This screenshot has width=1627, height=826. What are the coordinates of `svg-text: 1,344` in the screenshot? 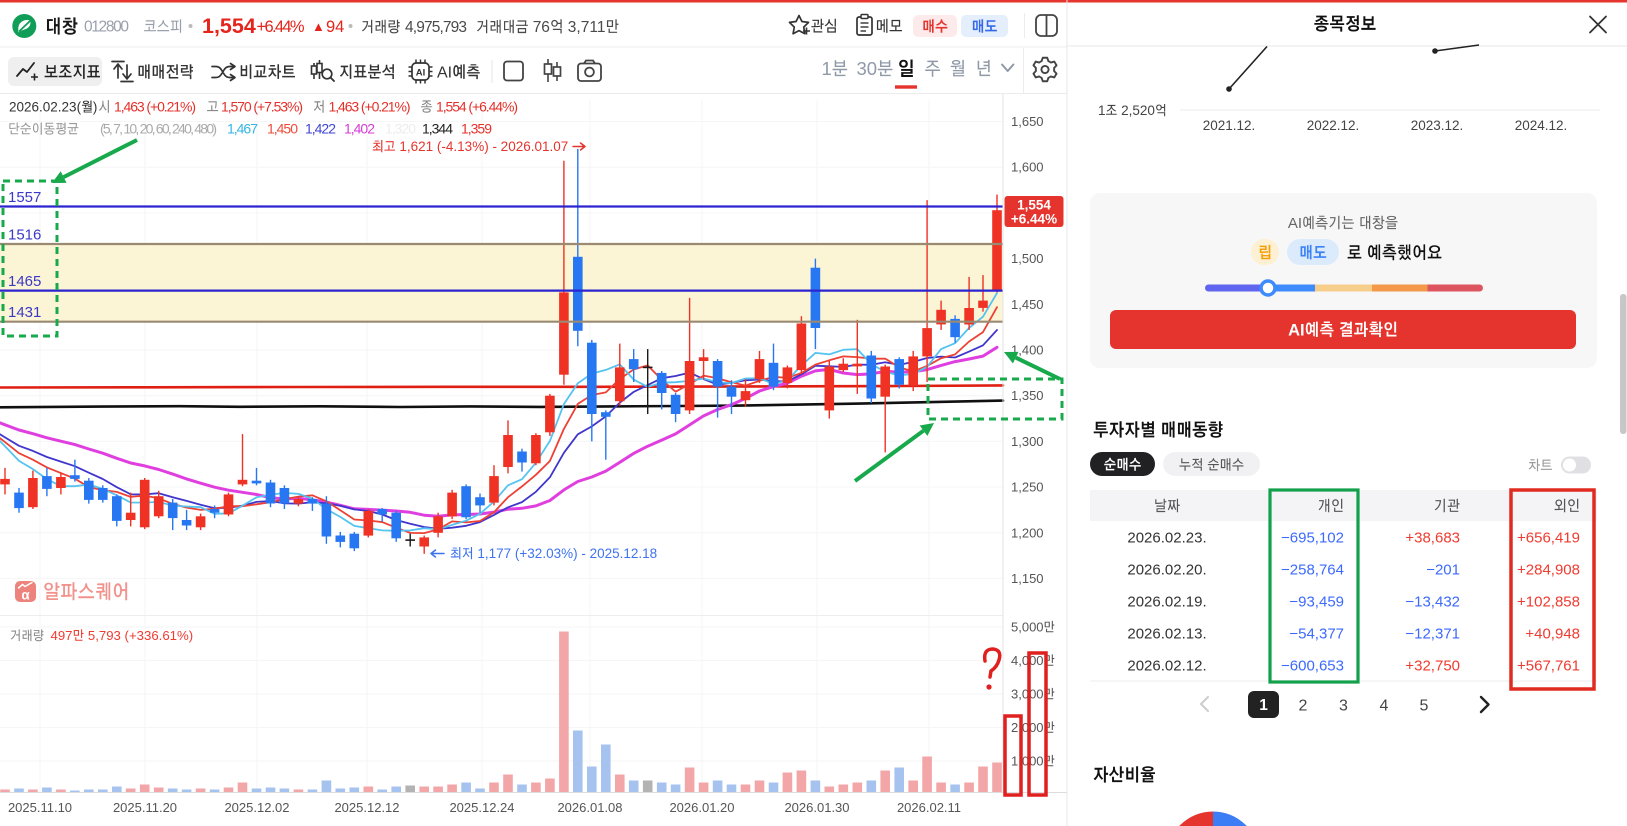 It's located at (437, 129).